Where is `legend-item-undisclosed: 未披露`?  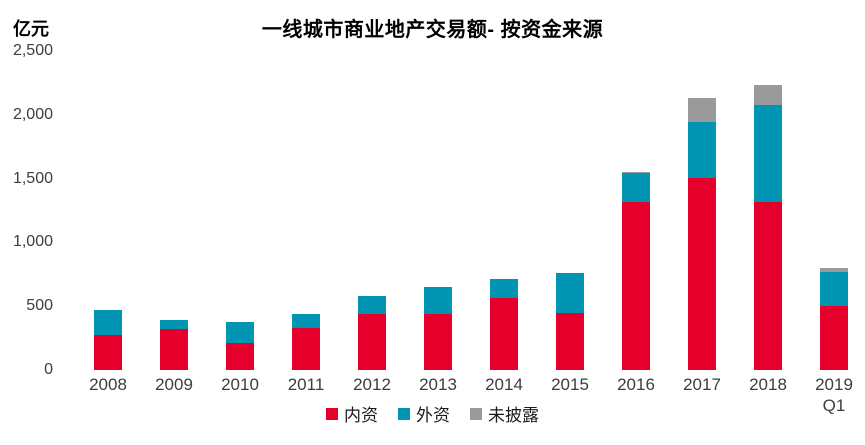
legend-item-undisclosed: 未披露 is located at coordinates (504, 413).